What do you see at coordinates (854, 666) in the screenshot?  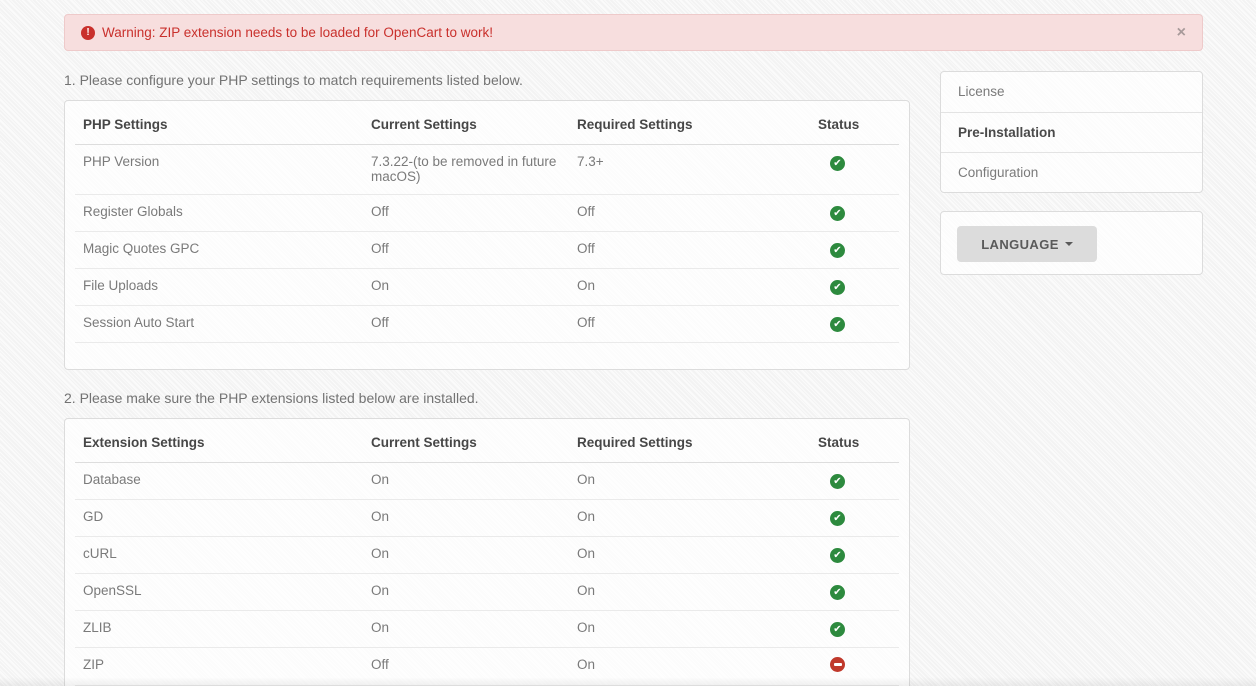 I see `status-cell` at bounding box center [854, 666].